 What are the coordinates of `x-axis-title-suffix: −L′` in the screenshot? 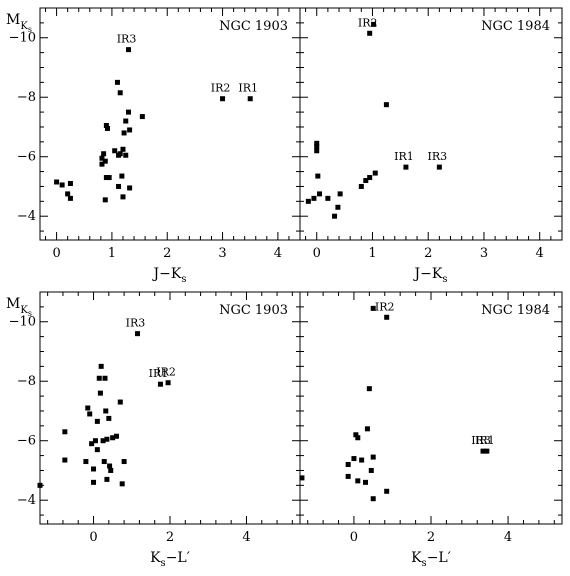 It's located at (178, 558).